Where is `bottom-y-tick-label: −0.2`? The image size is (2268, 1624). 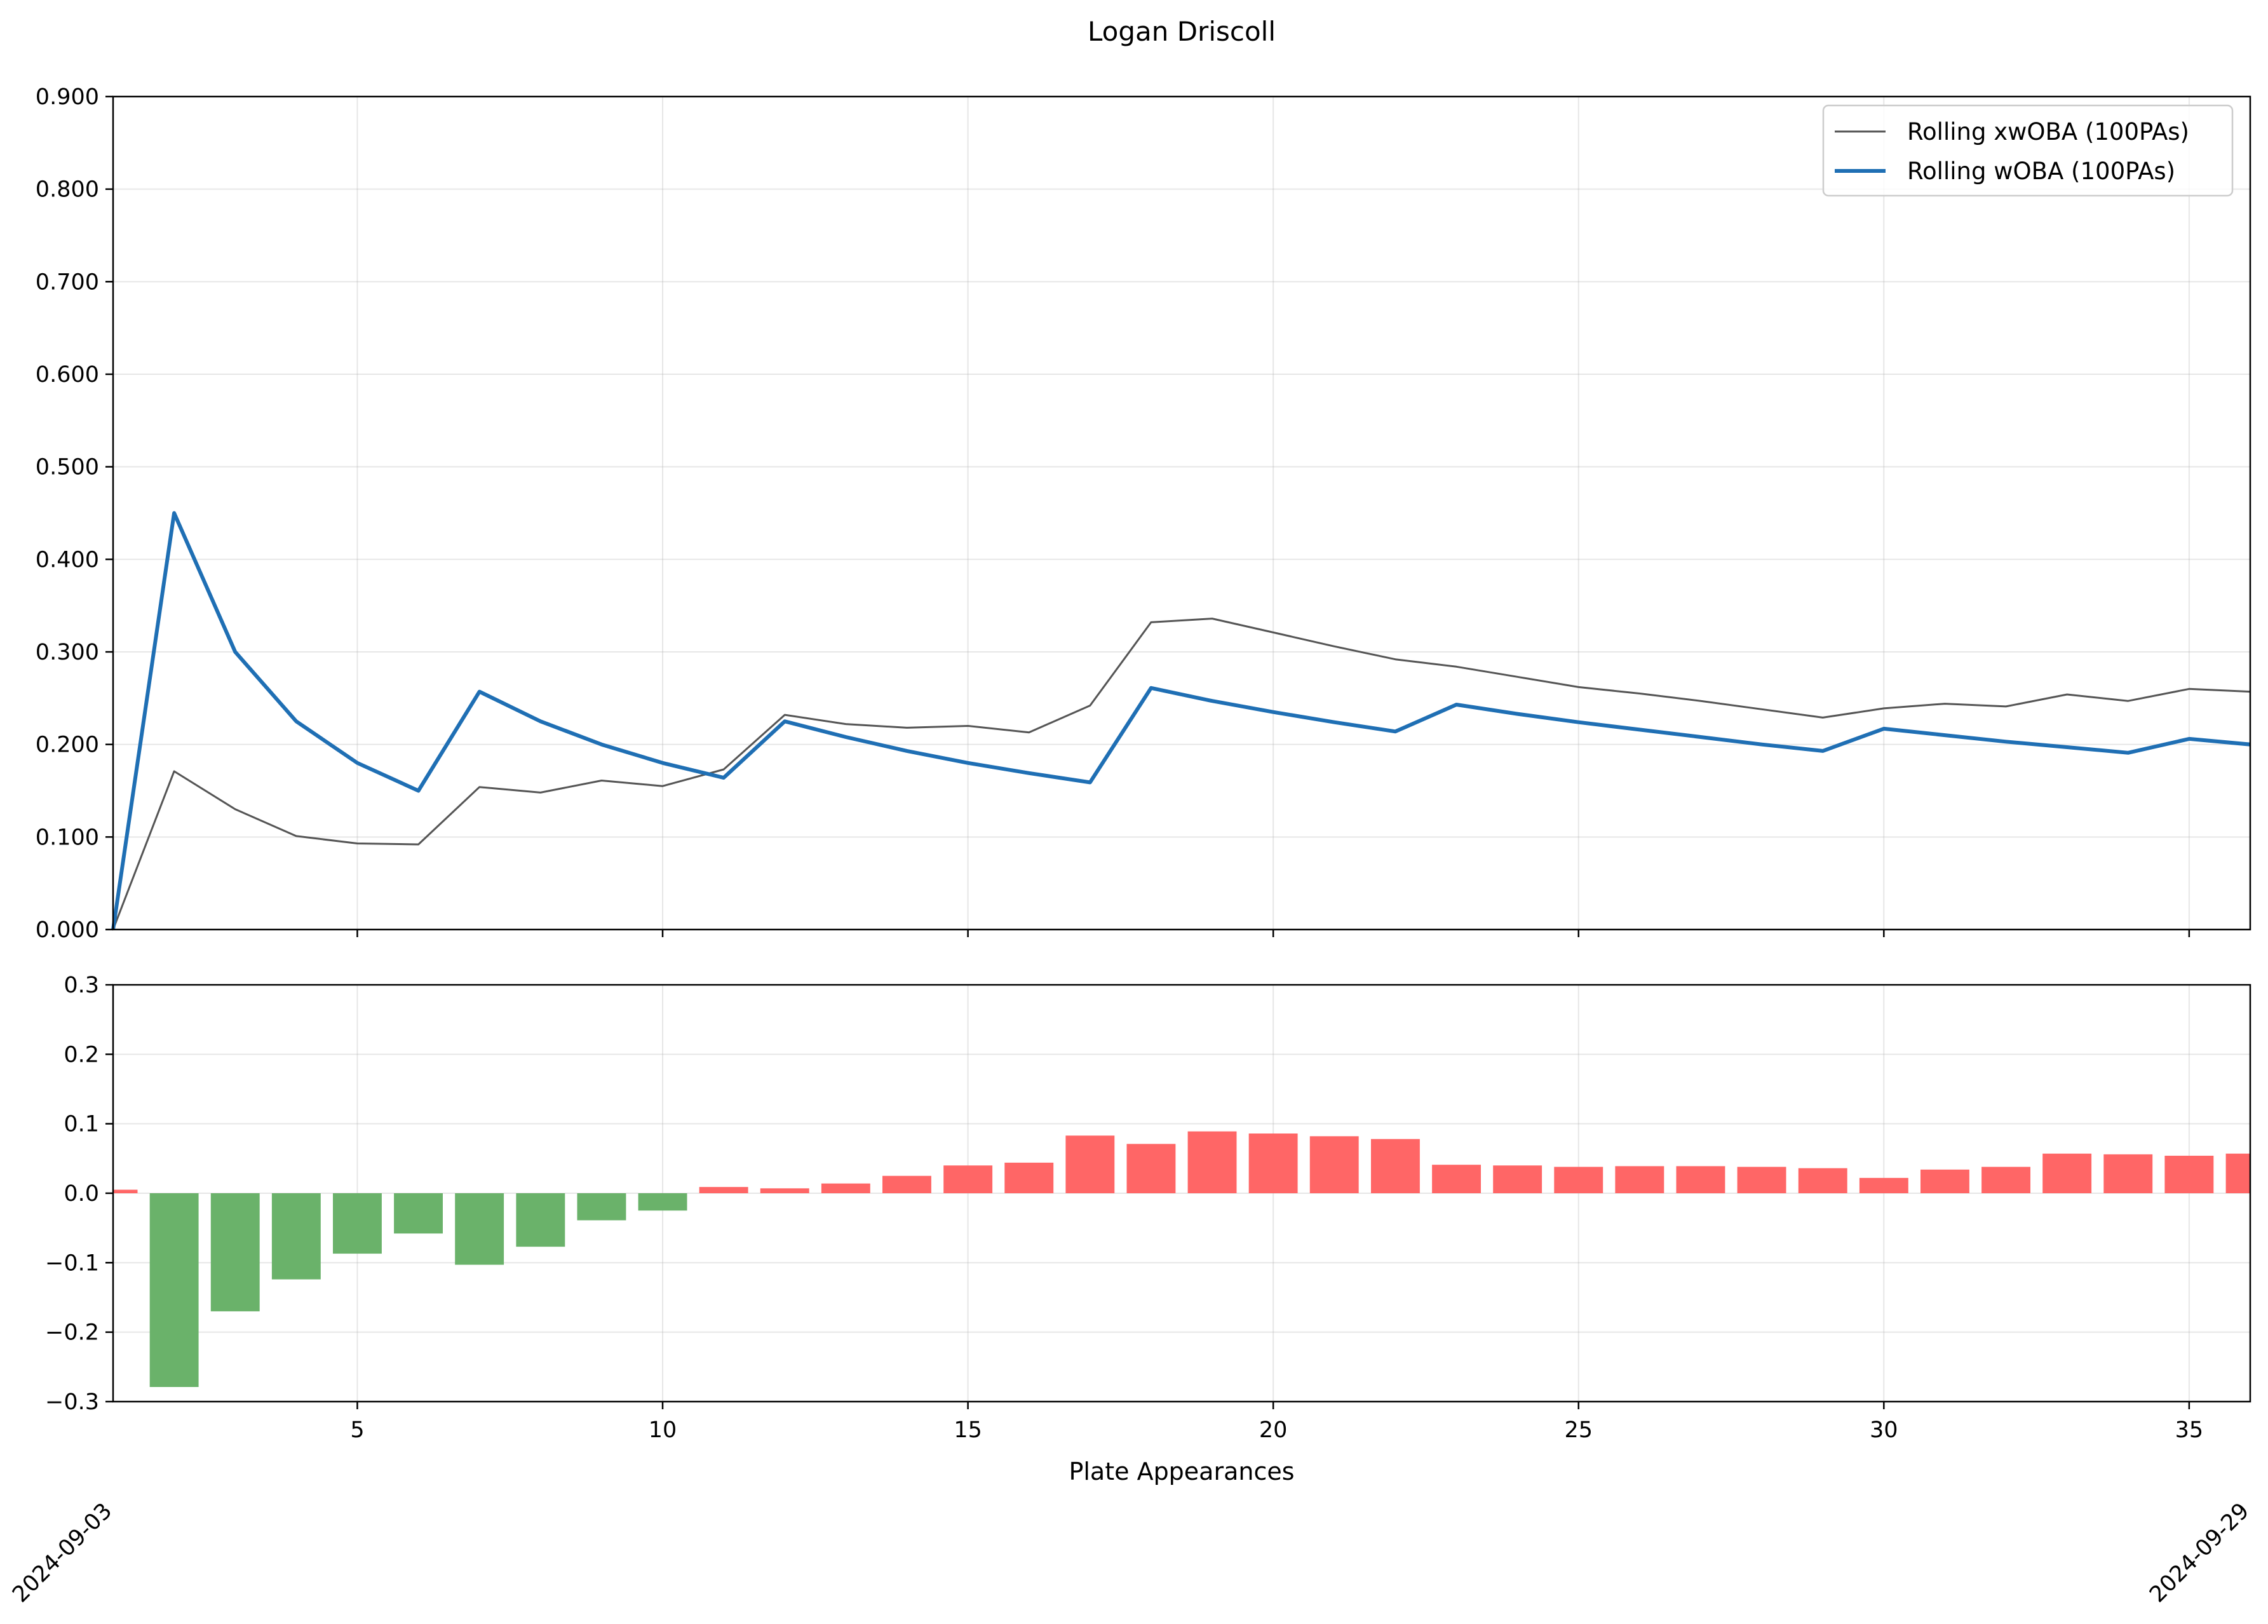
bottom-y-tick-label: −0.2 is located at coordinates (72, 1333).